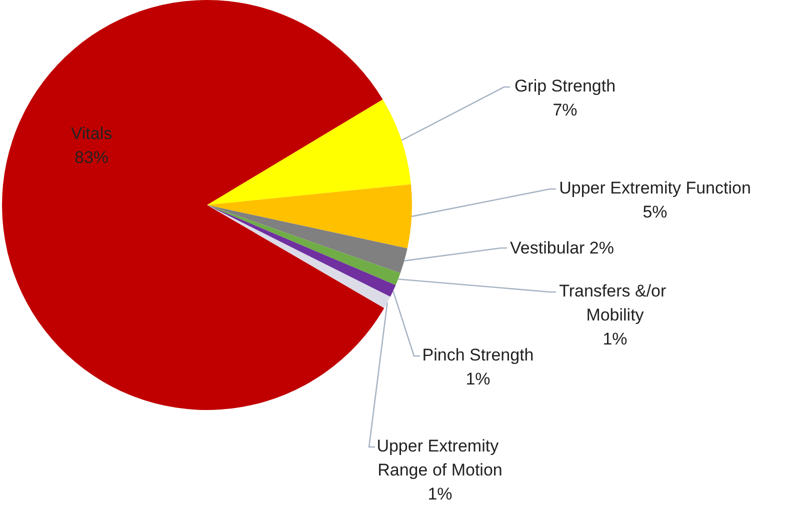 The width and height of the screenshot is (800, 514). What do you see at coordinates (562, 248) in the screenshot?
I see `slice-label: Vestibular 2%` at bounding box center [562, 248].